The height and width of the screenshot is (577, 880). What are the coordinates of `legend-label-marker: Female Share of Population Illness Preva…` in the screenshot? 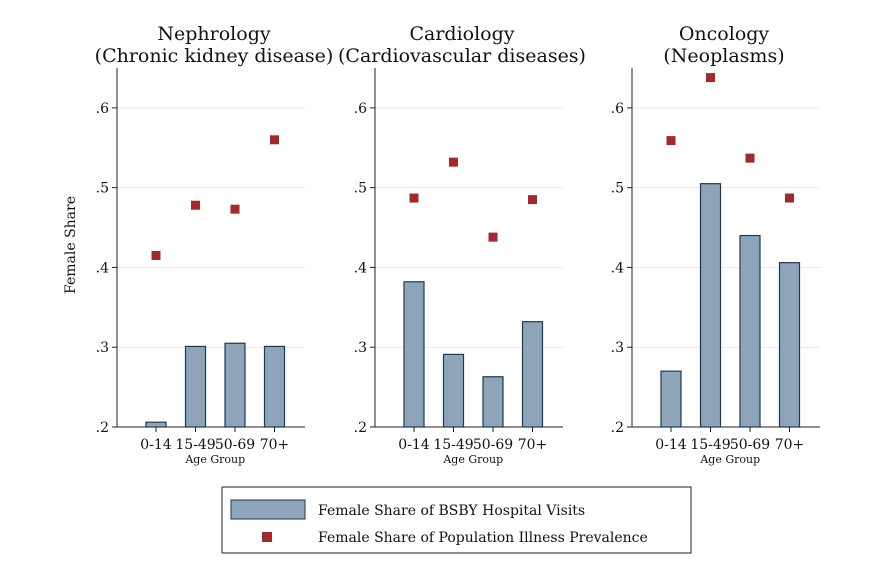 It's located at (483, 538).